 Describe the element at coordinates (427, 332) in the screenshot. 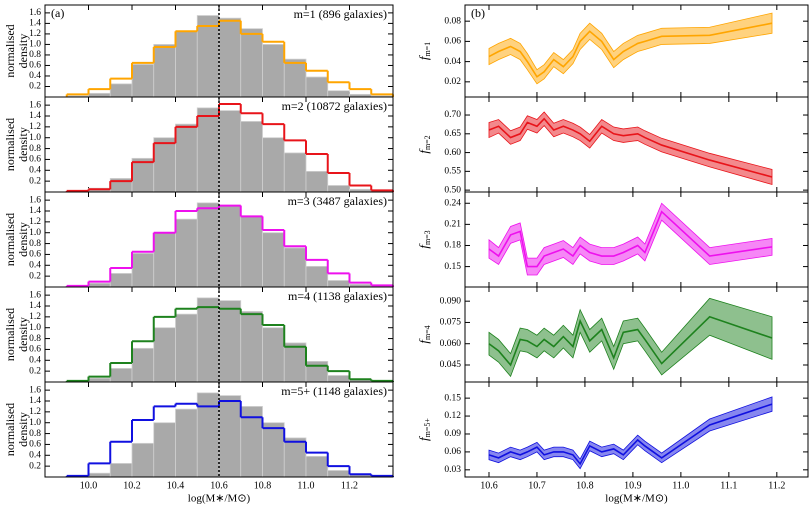

I see `y-label-sub: m=4` at that location.